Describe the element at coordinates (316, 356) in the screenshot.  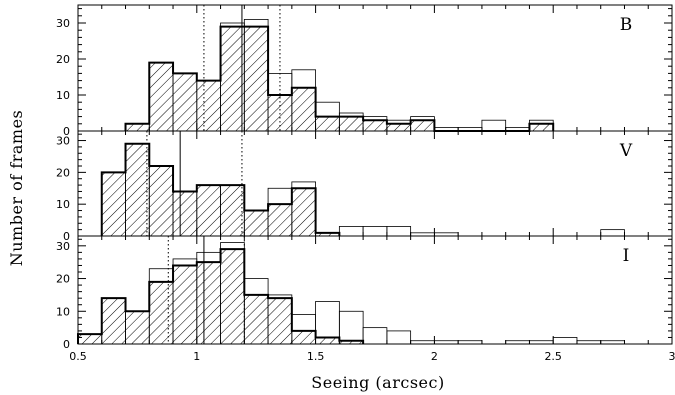
I see `x-tick-label: 1.5` at that location.